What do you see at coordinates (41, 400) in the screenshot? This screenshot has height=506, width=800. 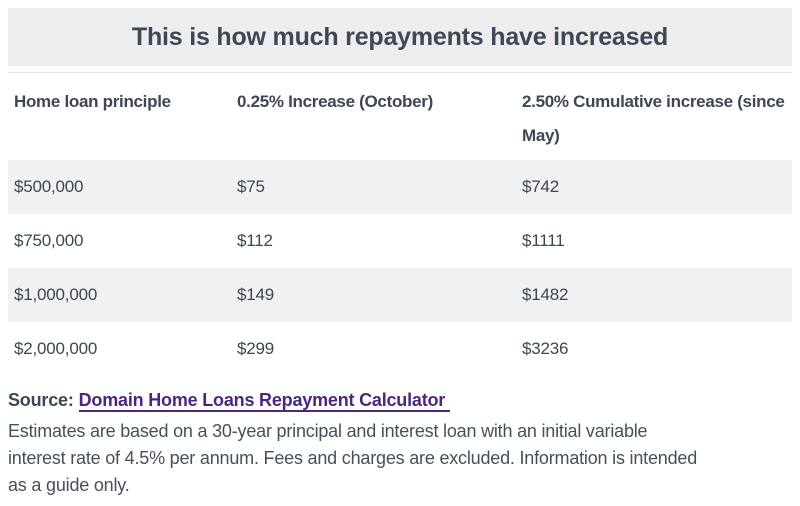 I see `source-label: Source:` at bounding box center [41, 400].